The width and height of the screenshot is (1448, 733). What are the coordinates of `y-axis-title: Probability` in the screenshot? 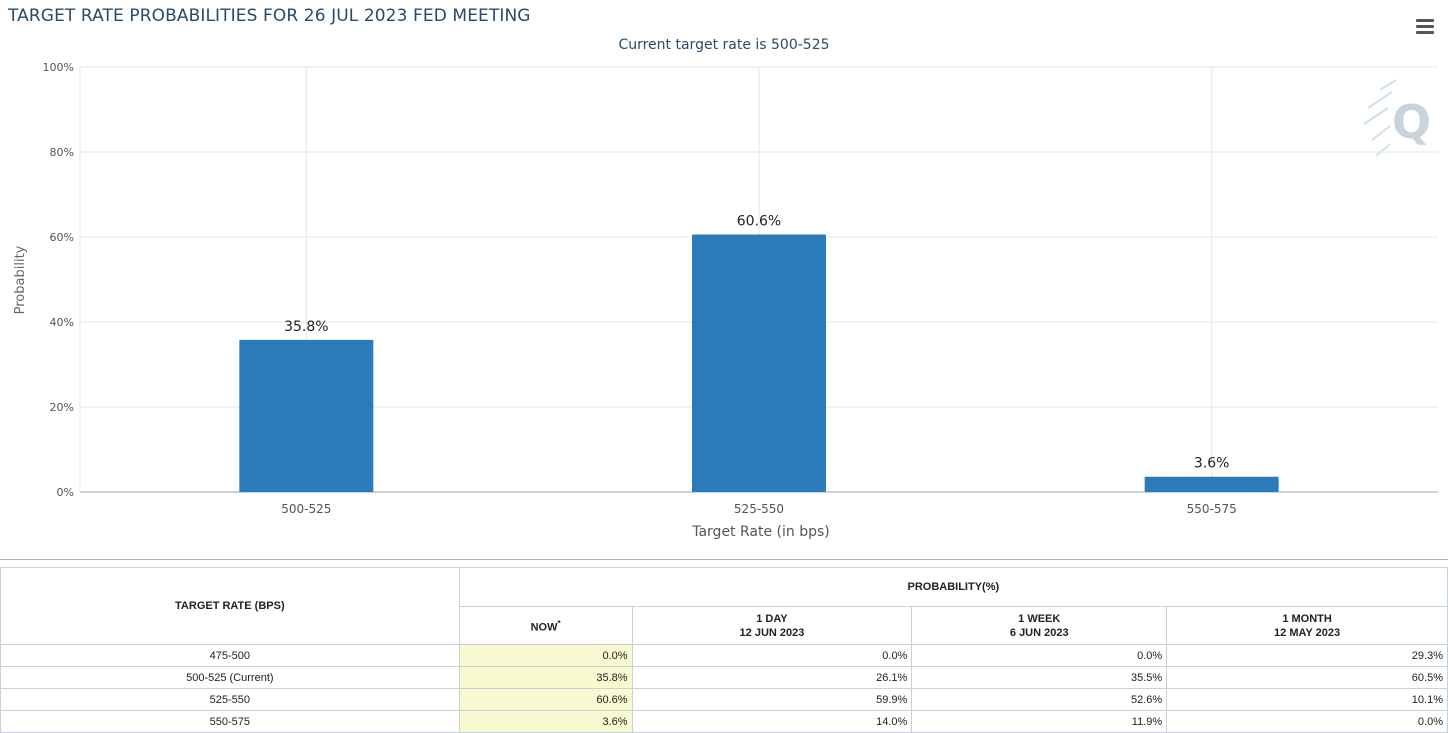 It's located at (20, 279).